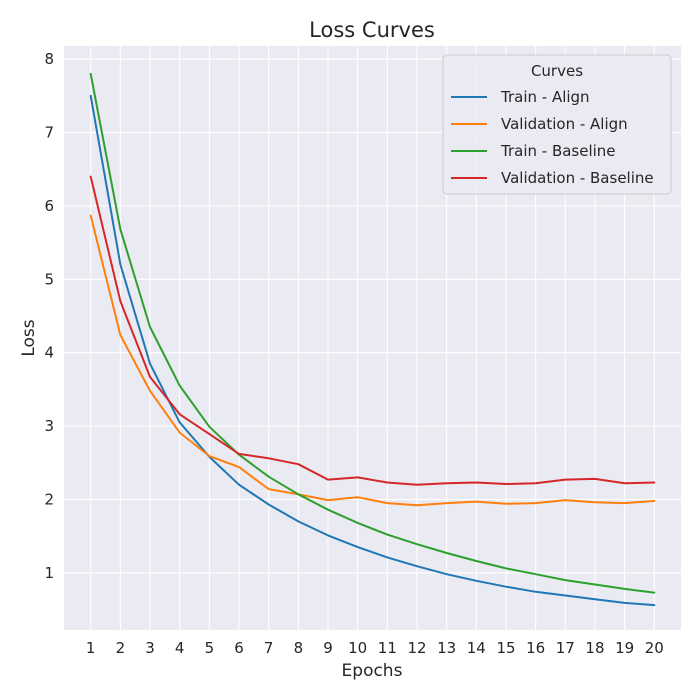 The image size is (700, 700). Describe the element at coordinates (239, 648) in the screenshot. I see `x-tick-label: 6` at that location.